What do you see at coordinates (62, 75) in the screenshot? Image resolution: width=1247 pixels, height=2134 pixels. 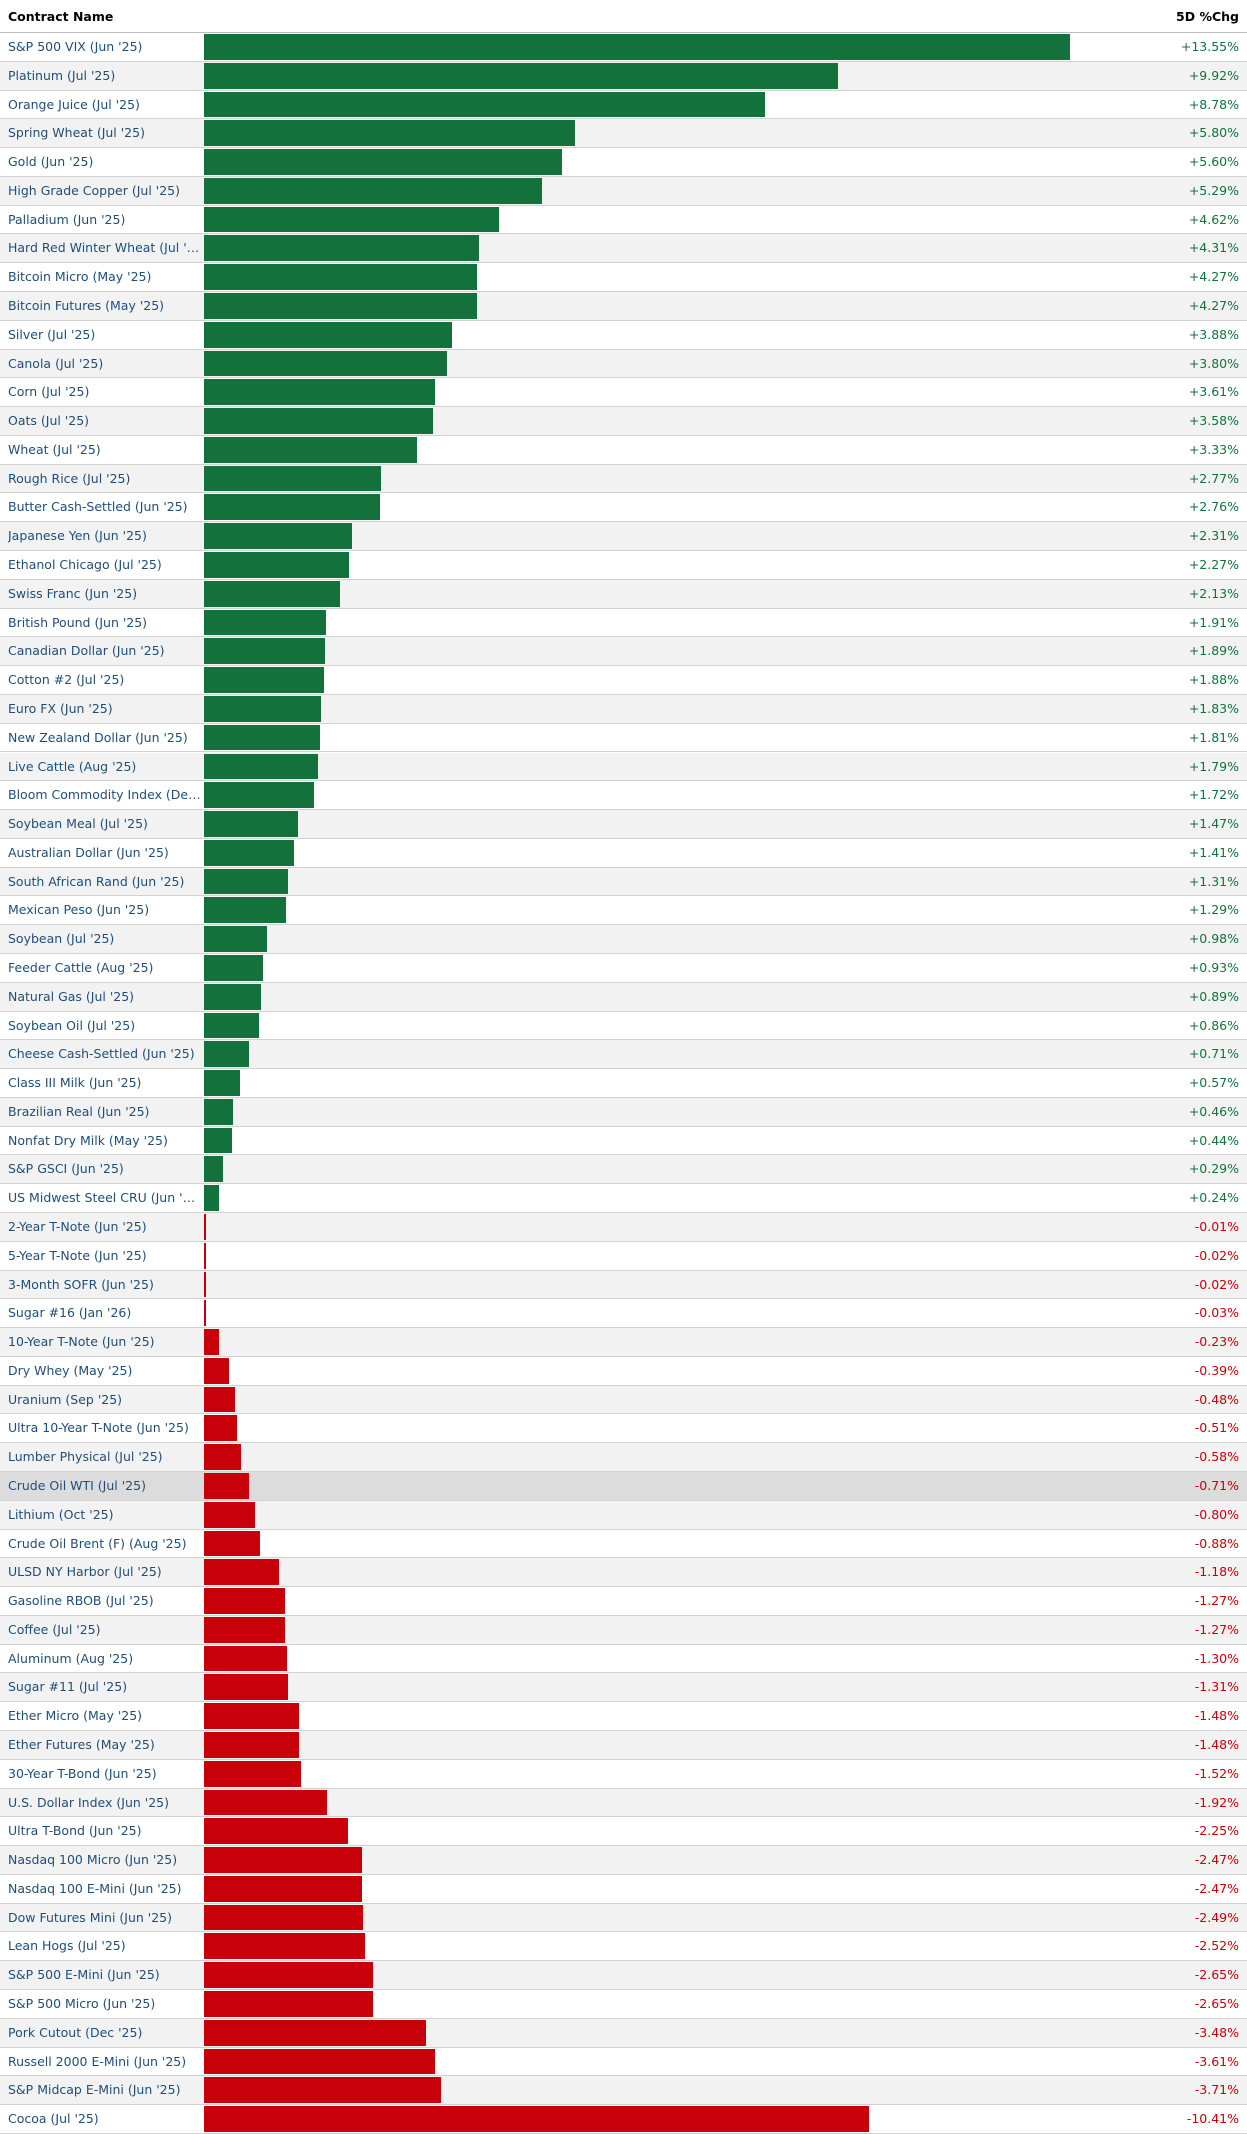 I see `contract-name-link: Platinum (Jul '25)` at bounding box center [62, 75].